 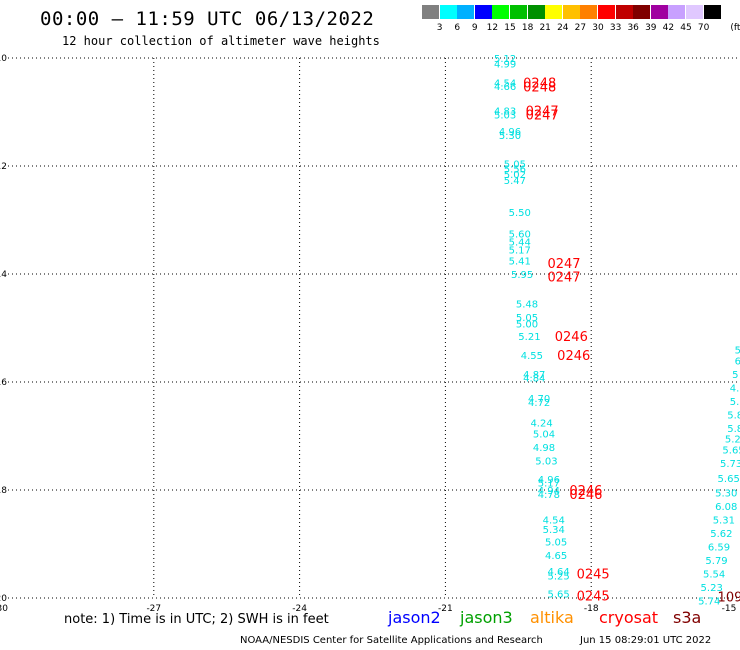 What do you see at coordinates (527, 325) in the screenshot?
I see `swh-value: 5.00` at bounding box center [527, 325].